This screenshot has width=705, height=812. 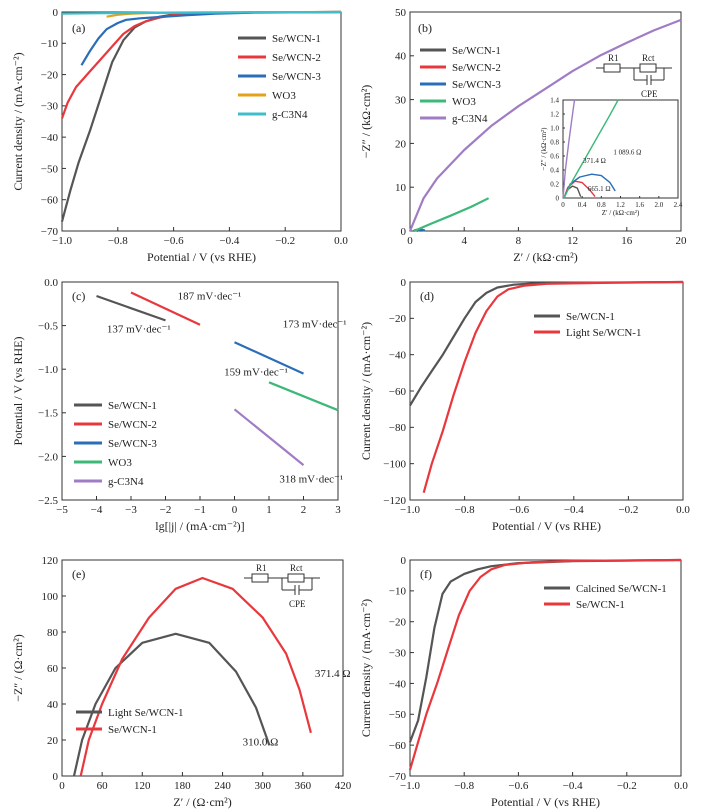 I want to click on y-tick-label: 80, so click(x=53, y=633).